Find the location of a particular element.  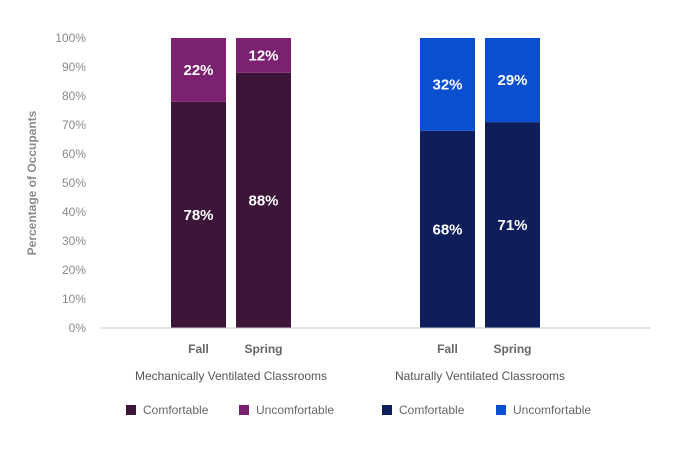

data-label-uncomfortable: 22% is located at coordinates (198, 70).